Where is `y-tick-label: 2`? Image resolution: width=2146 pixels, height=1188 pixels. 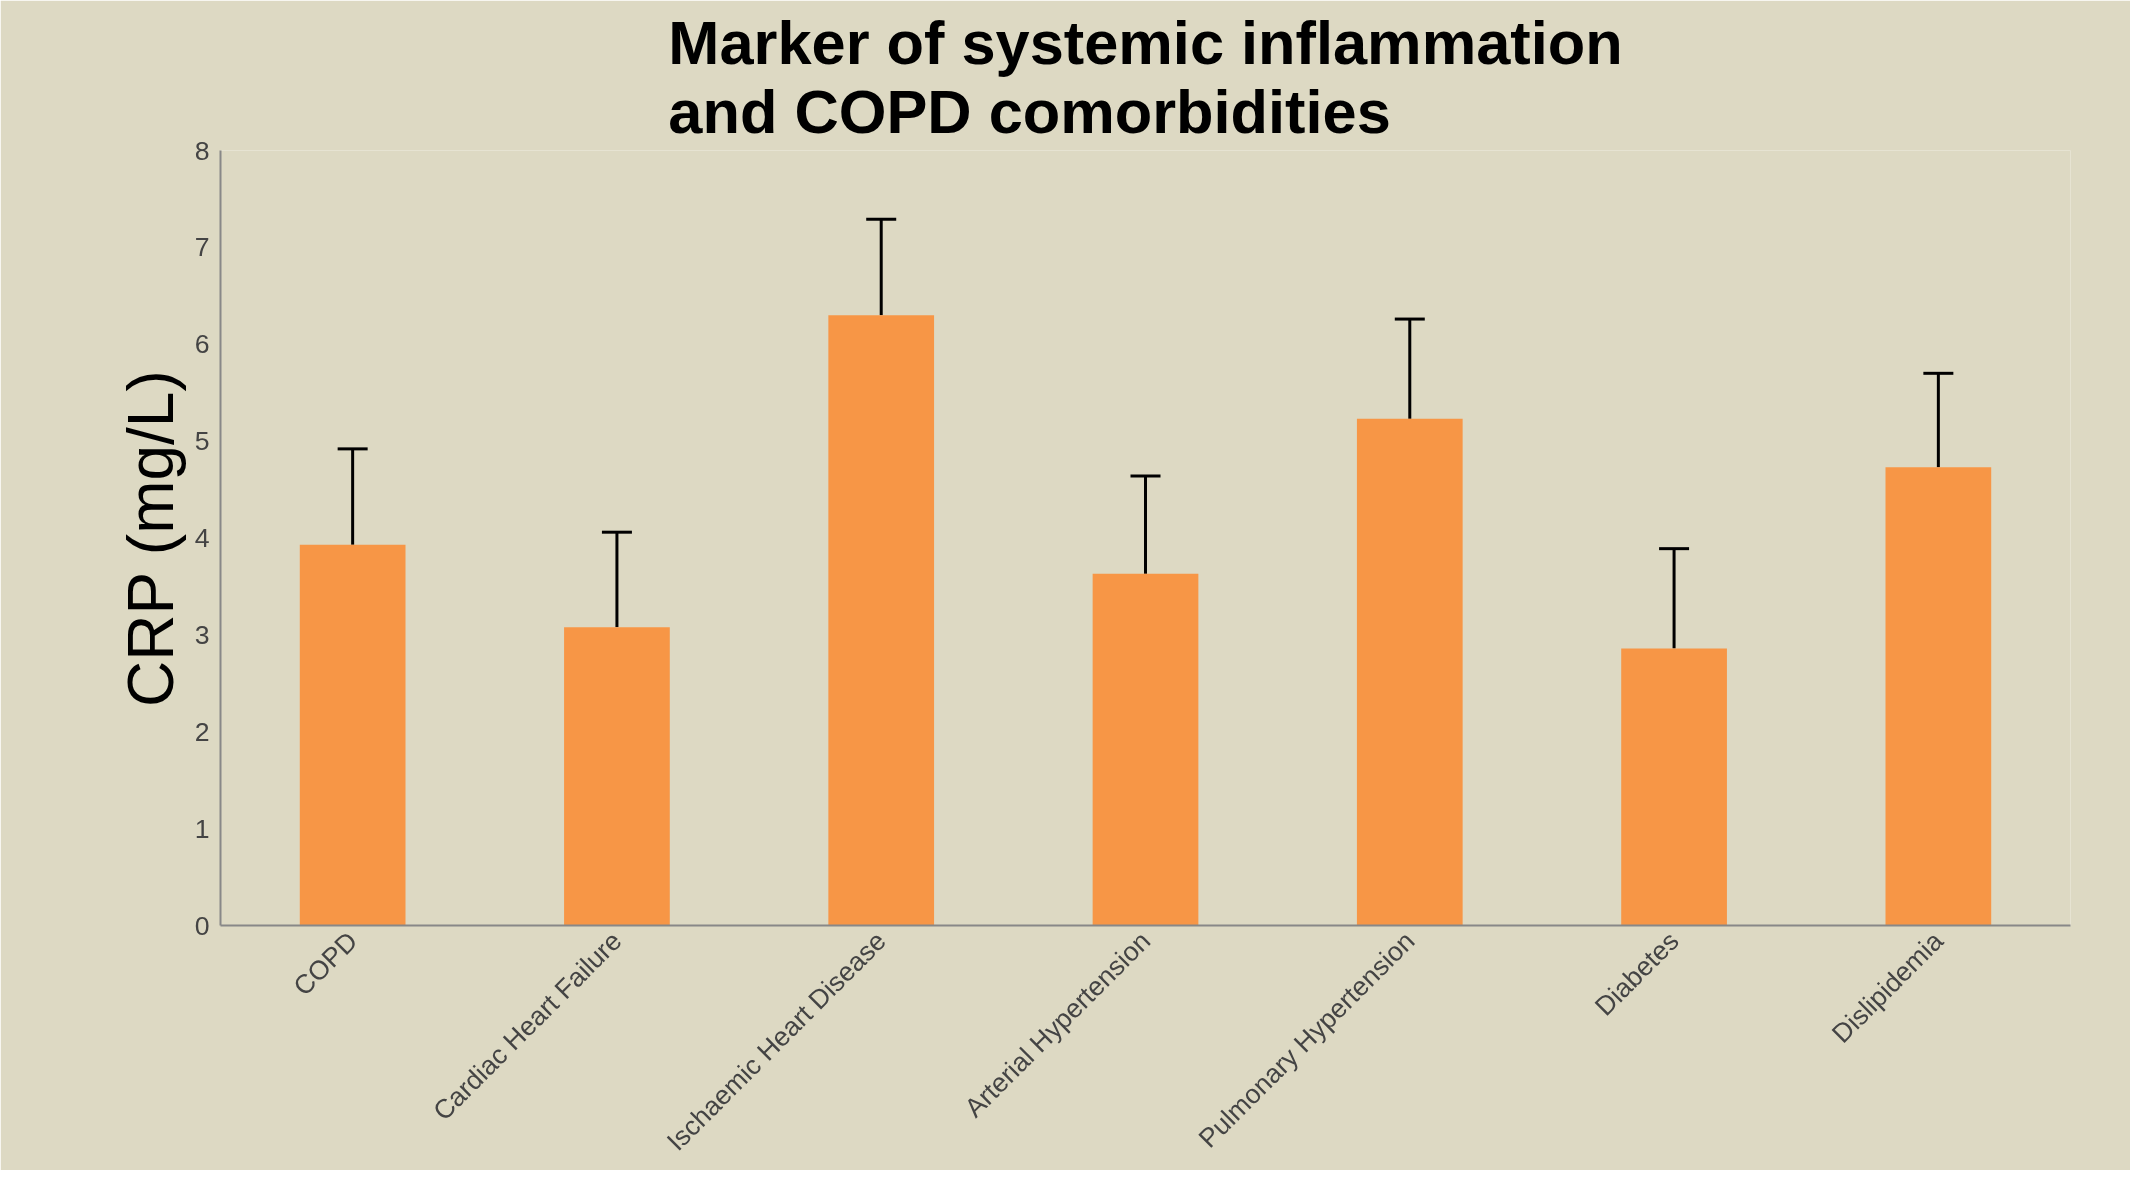 y-tick-label: 2 is located at coordinates (202, 731).